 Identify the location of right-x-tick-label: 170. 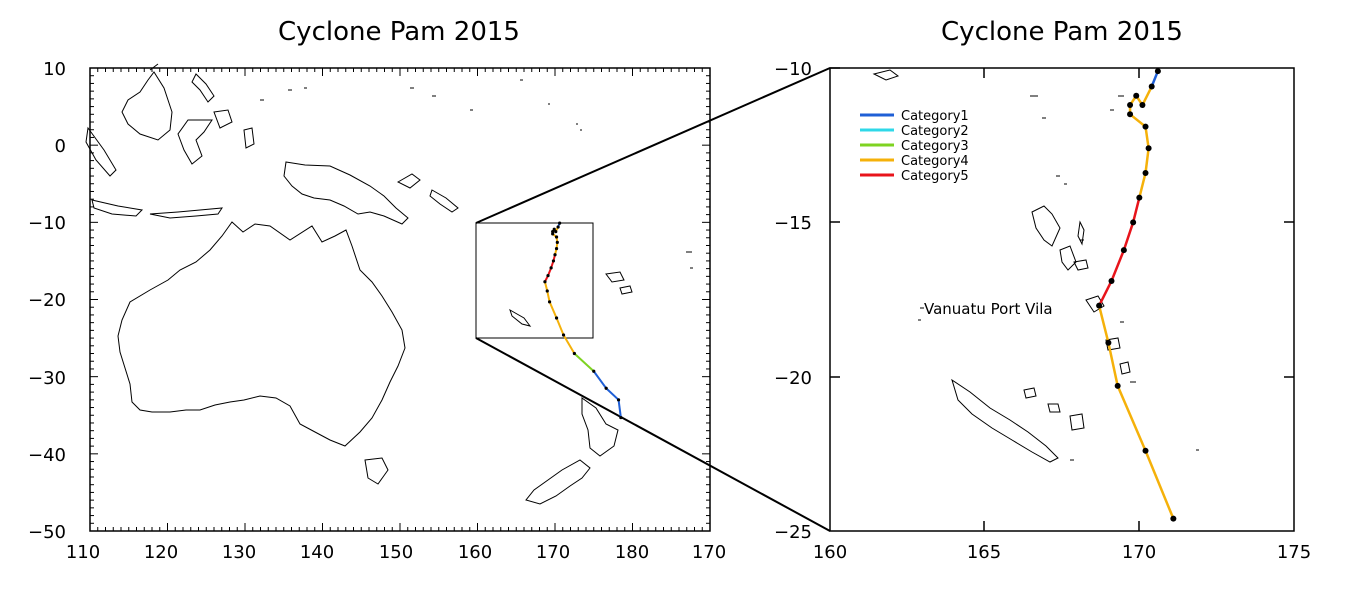
(1139, 552).